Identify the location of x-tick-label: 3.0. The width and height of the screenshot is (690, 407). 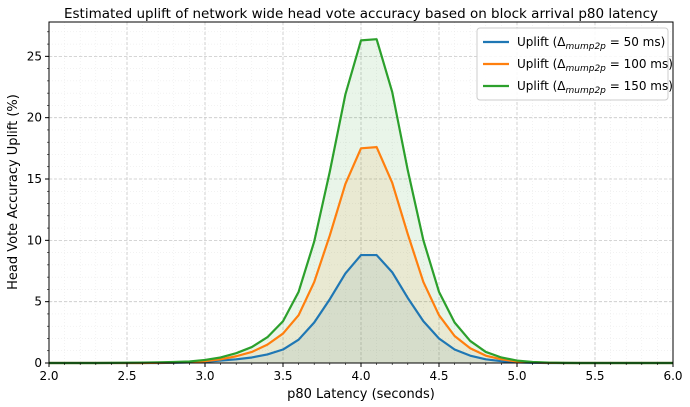
(204, 376).